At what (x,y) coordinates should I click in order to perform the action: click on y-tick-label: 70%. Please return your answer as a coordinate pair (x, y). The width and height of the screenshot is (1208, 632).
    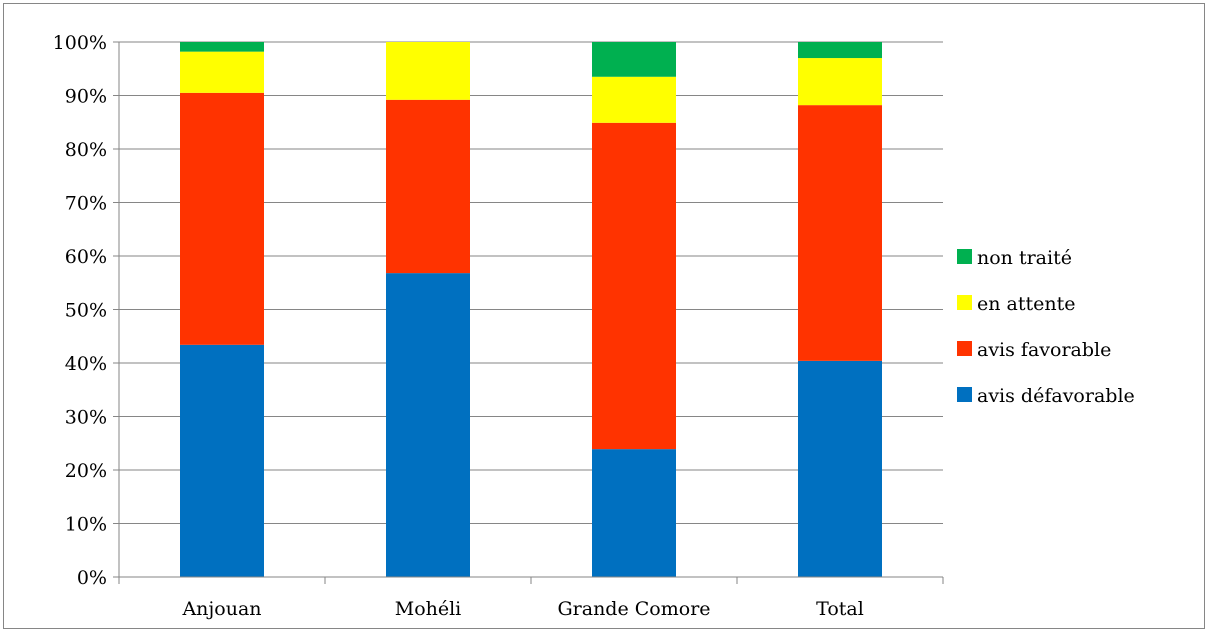
    Looking at the image, I should click on (86, 204).